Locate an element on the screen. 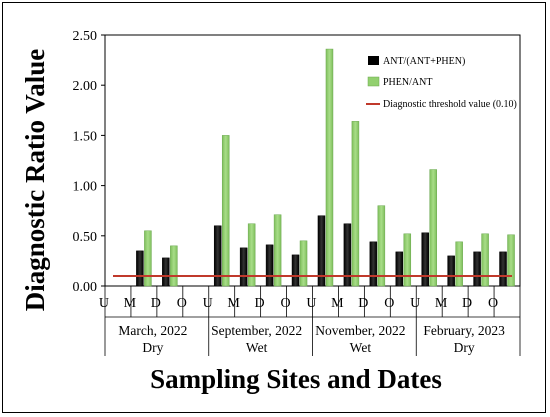  group-date-label: February, 2023 is located at coordinates (464, 330).